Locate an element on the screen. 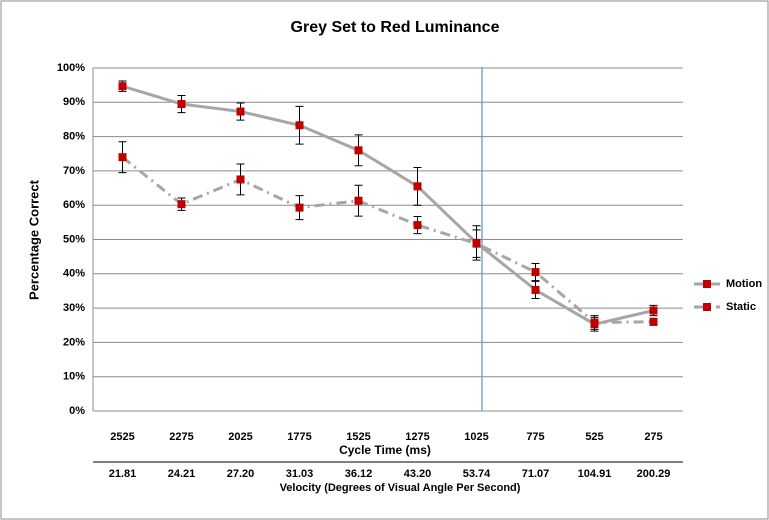 This screenshot has width=769, height=520. x-tick-label: 1025 is located at coordinates (476, 437).